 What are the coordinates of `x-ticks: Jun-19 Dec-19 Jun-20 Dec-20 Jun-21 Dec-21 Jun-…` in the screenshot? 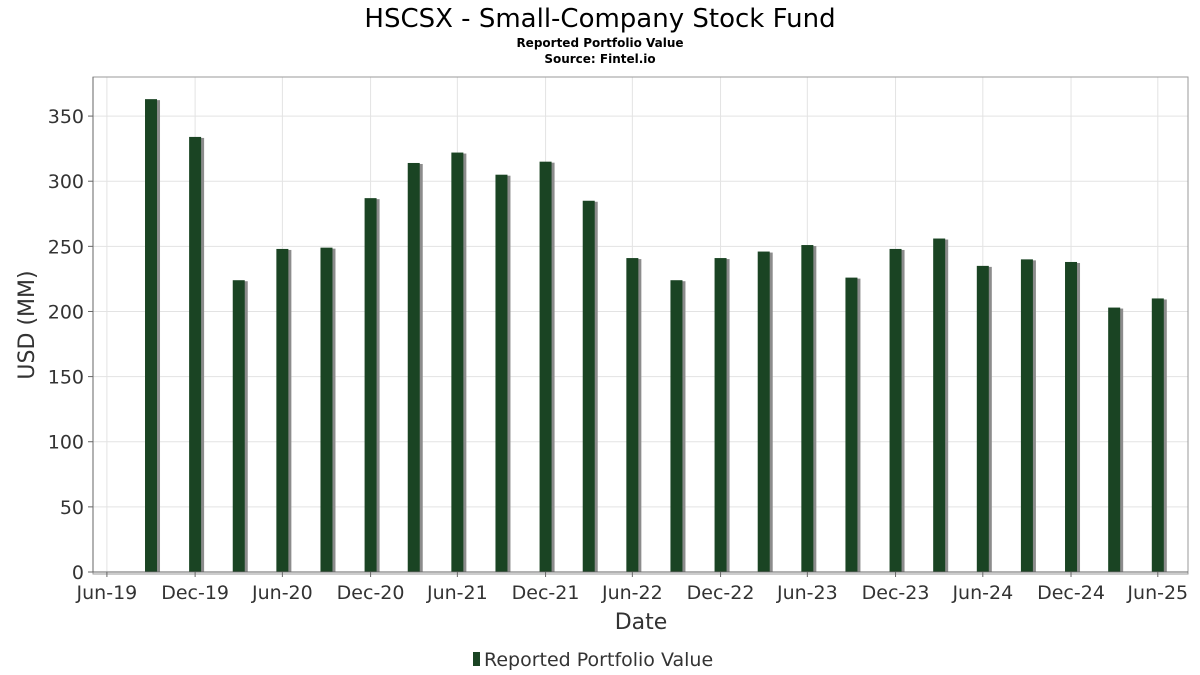 It's located at (632, 588).